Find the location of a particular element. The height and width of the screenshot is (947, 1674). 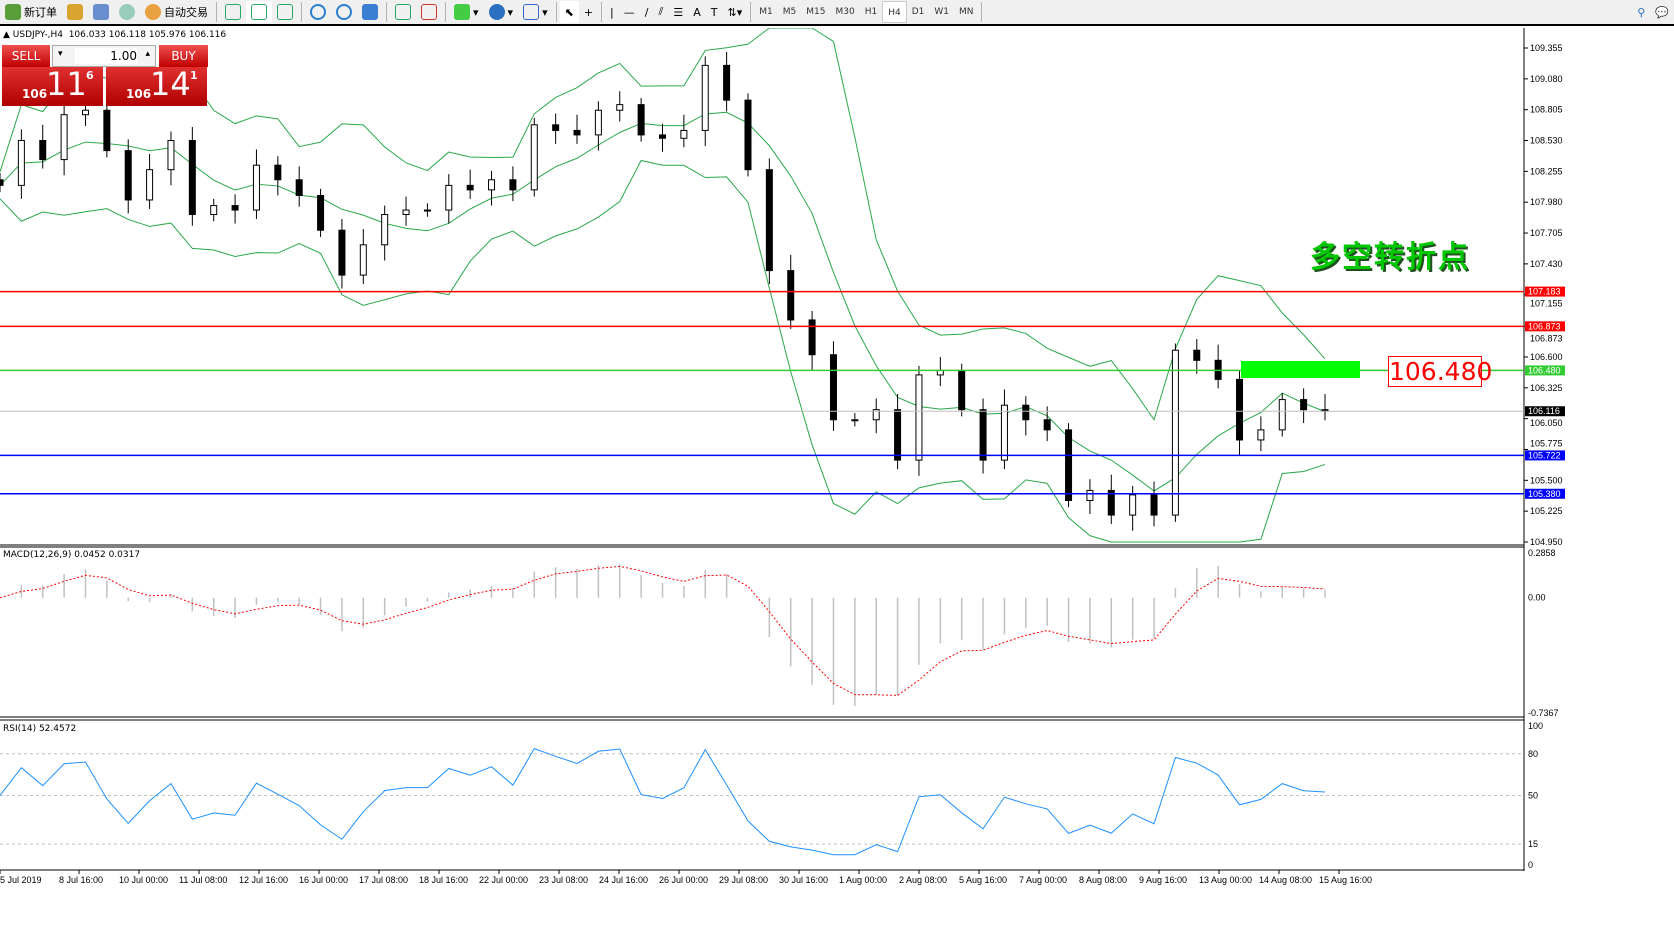

price-tick-label: 106.600 is located at coordinates (1546, 357).